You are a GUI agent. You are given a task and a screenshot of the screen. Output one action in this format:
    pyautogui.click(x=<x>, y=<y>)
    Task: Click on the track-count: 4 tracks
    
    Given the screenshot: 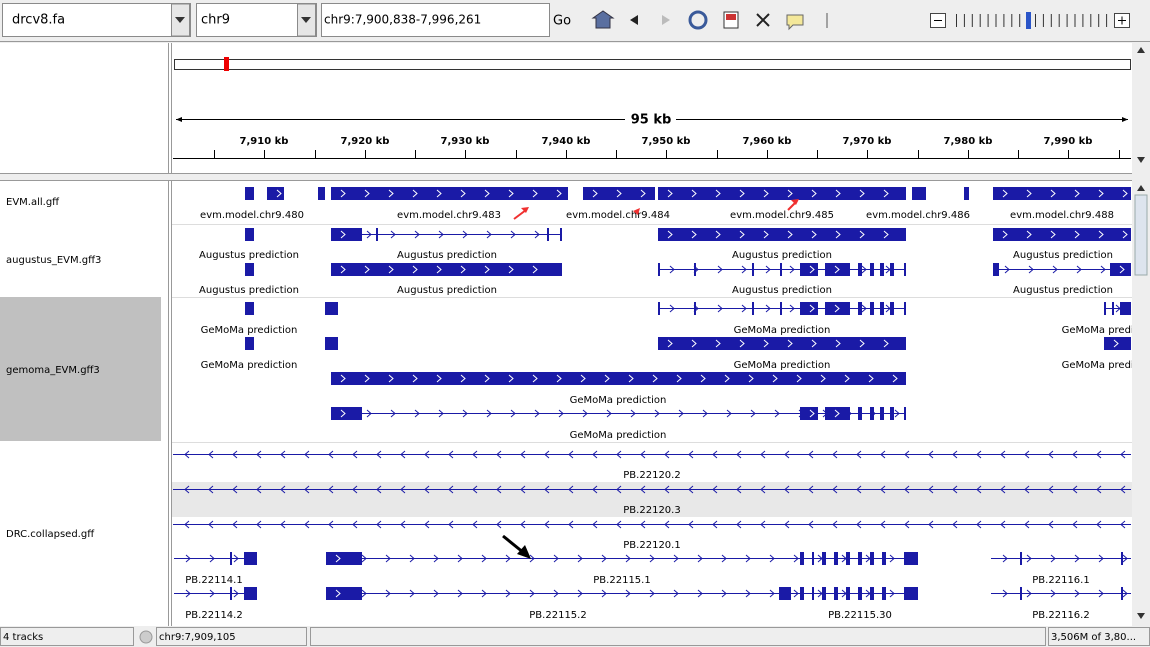 What is the action you would take?
    pyautogui.click(x=23, y=637)
    